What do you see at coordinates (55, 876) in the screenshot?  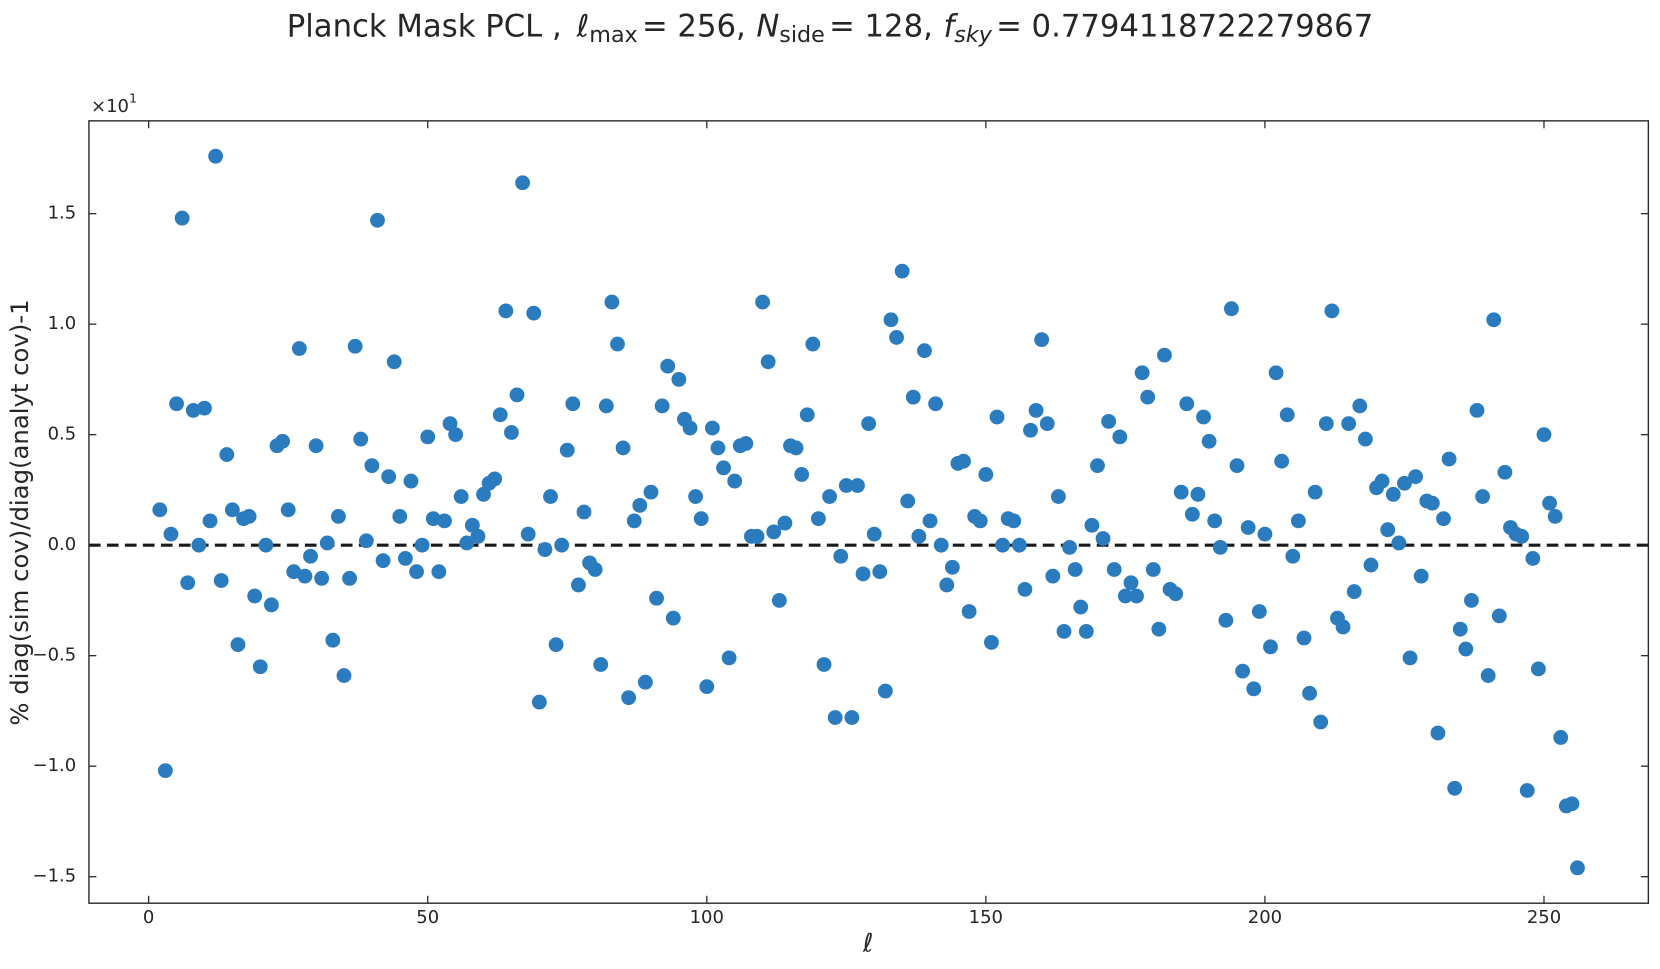 I see `y-tick-label: −1.5` at bounding box center [55, 876].